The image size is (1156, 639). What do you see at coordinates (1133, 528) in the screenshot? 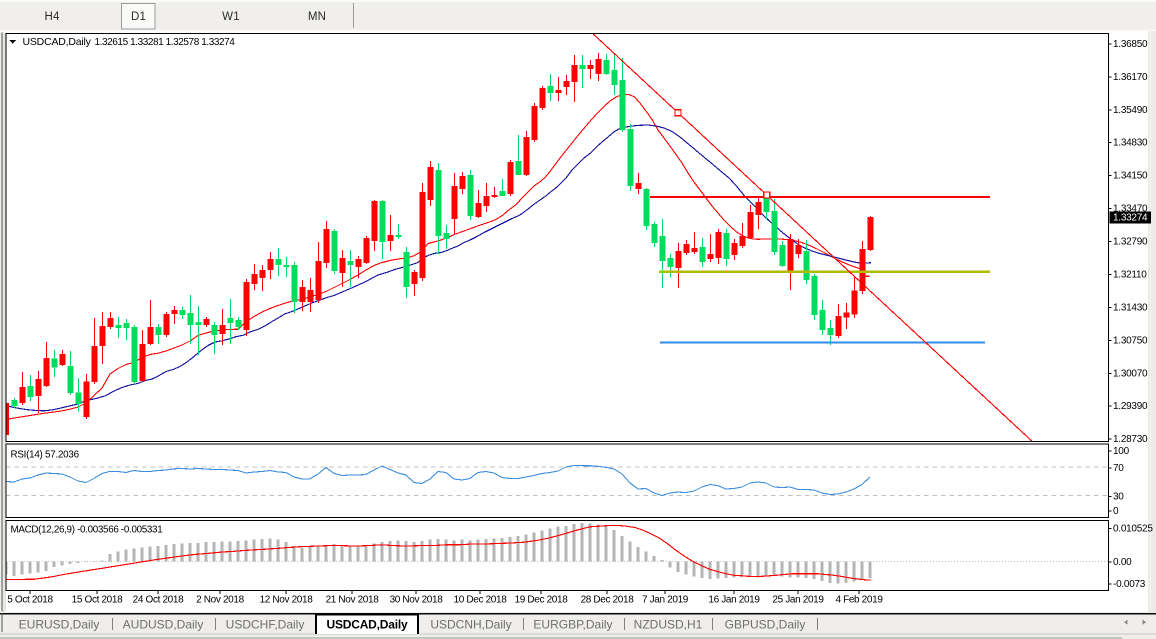
I see `svg-text: 0.010525` at bounding box center [1133, 528].